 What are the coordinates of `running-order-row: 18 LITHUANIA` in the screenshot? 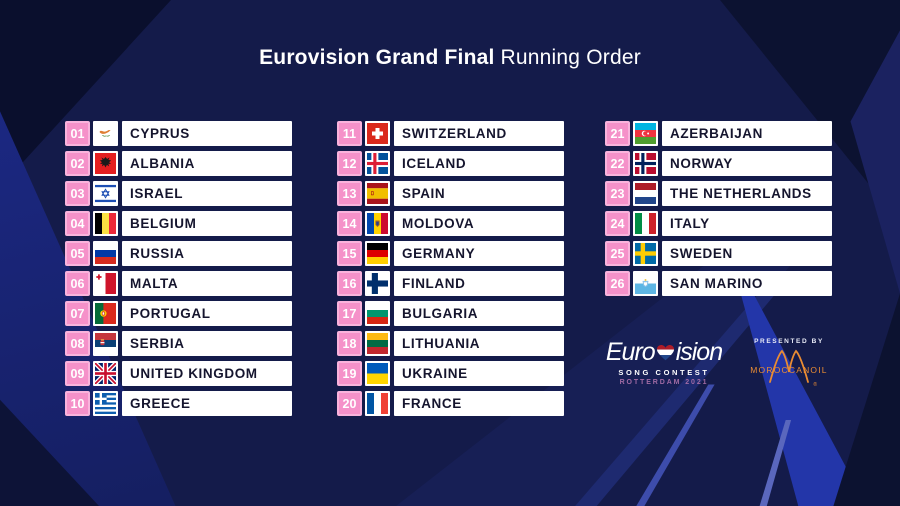 It's located at (450, 343).